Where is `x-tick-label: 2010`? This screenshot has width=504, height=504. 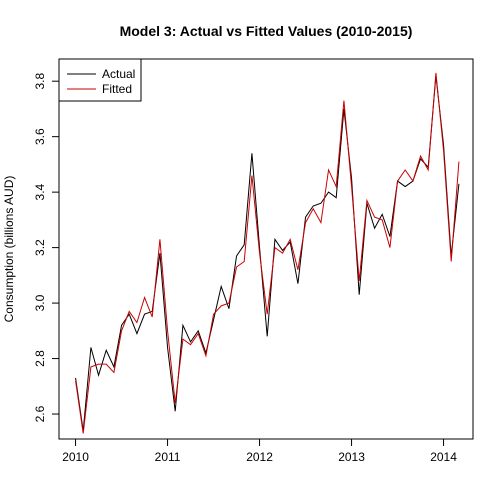
x-tick-label: 2010 is located at coordinates (75, 457).